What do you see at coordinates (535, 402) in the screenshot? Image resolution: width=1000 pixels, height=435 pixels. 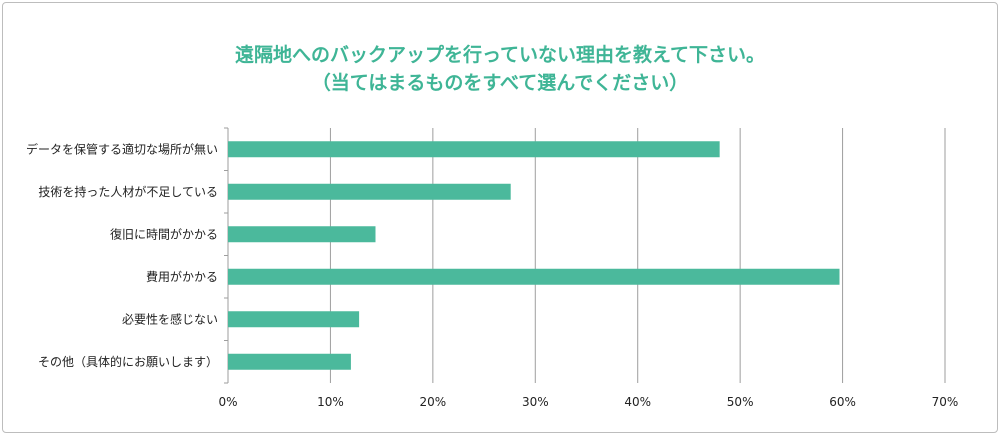 I see `x-tick-label: 30%` at bounding box center [535, 402].